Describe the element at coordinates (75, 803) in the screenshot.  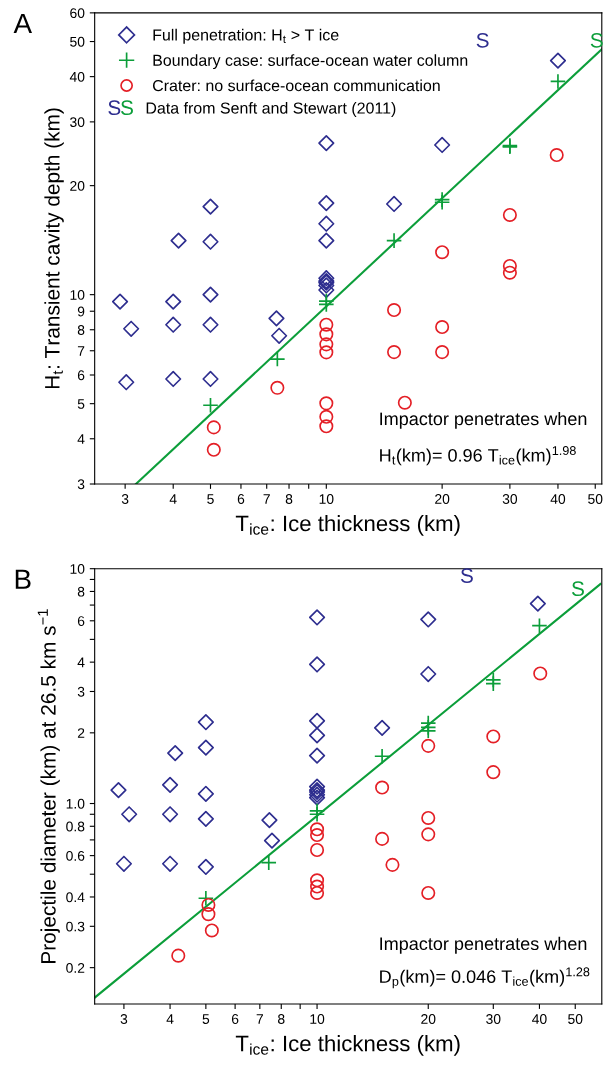
I see `y-tick-label: 1.0` at that location.